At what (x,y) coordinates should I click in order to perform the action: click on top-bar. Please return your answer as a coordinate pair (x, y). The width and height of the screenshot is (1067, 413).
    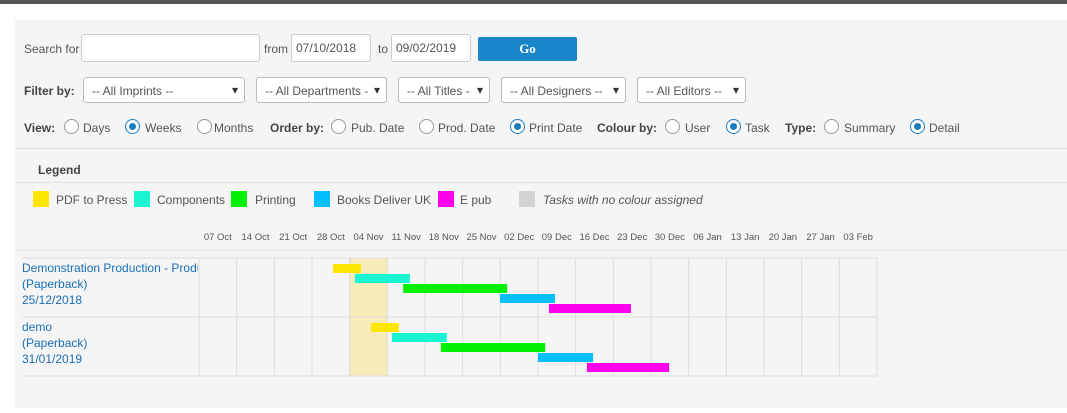
    Looking at the image, I should click on (533, 2).